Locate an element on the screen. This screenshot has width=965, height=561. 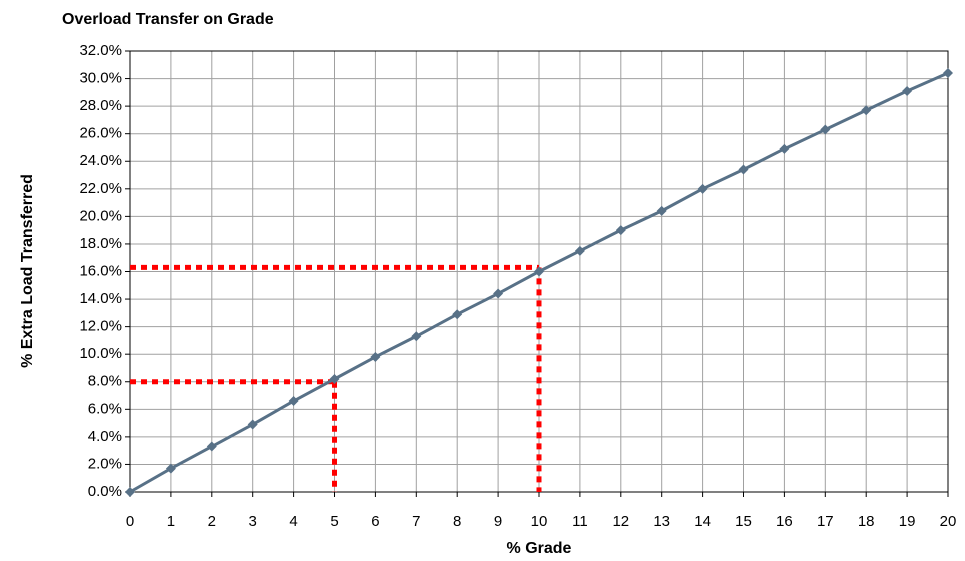
y-tick-label: 22.0% is located at coordinates (100, 188).